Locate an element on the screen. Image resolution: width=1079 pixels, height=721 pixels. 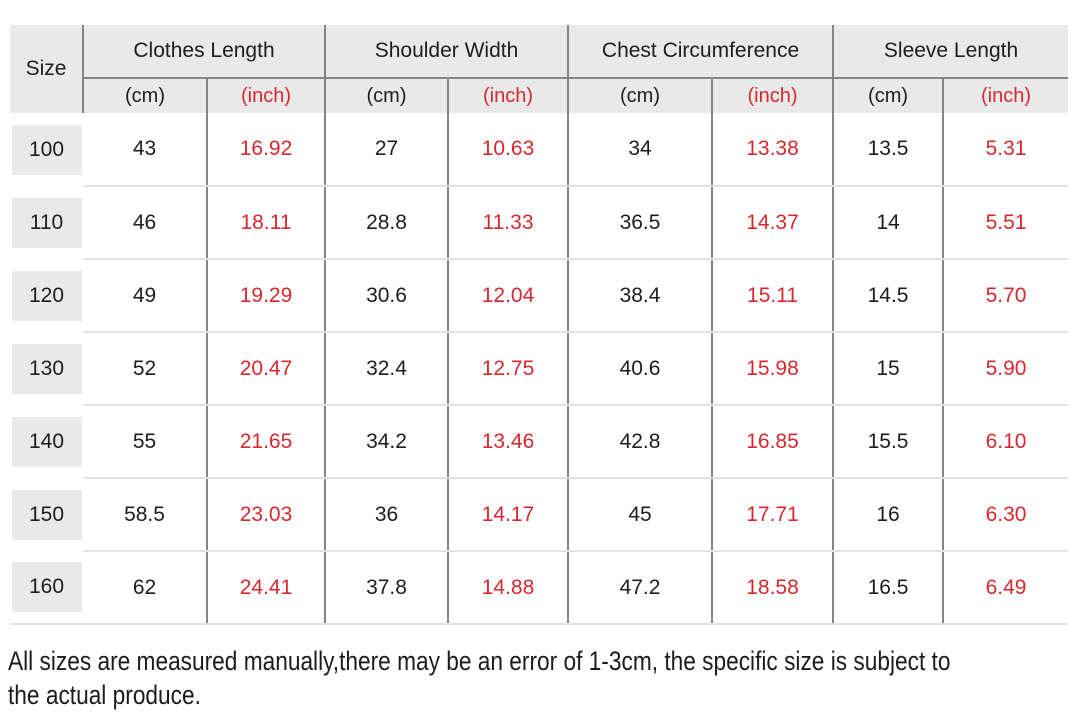
unit-header-chest-inch: (inch) is located at coordinates (772, 95).